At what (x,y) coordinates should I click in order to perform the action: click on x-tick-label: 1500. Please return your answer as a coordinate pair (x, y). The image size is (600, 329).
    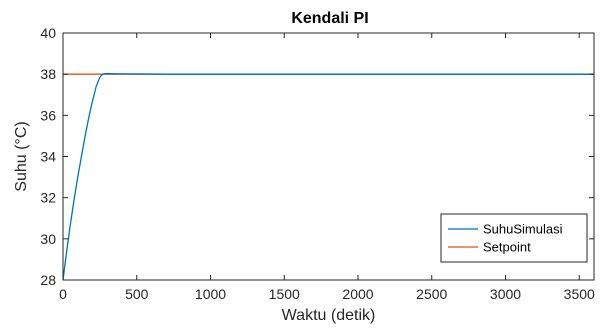
    Looking at the image, I should click on (284, 294).